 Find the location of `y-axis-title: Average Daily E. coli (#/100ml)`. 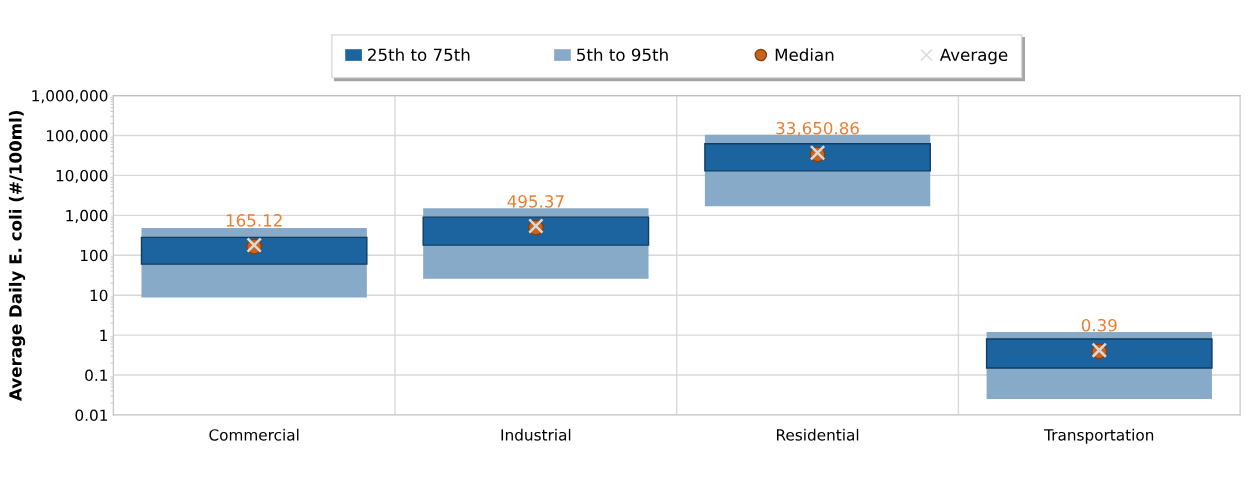

y-axis-title: Average Daily E. coli (#/100ml) is located at coordinates (17, 256).